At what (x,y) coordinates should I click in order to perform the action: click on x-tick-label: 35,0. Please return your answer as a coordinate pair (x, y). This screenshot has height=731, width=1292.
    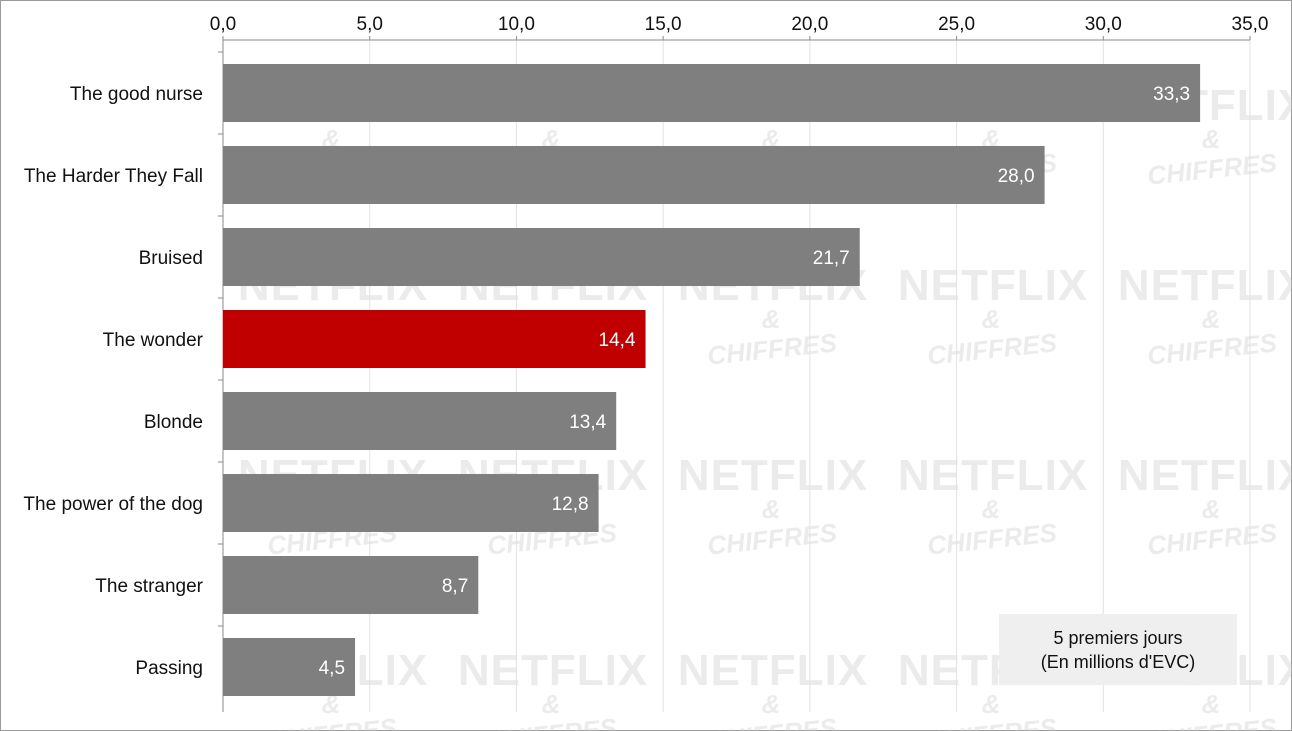
    Looking at the image, I should click on (1250, 24).